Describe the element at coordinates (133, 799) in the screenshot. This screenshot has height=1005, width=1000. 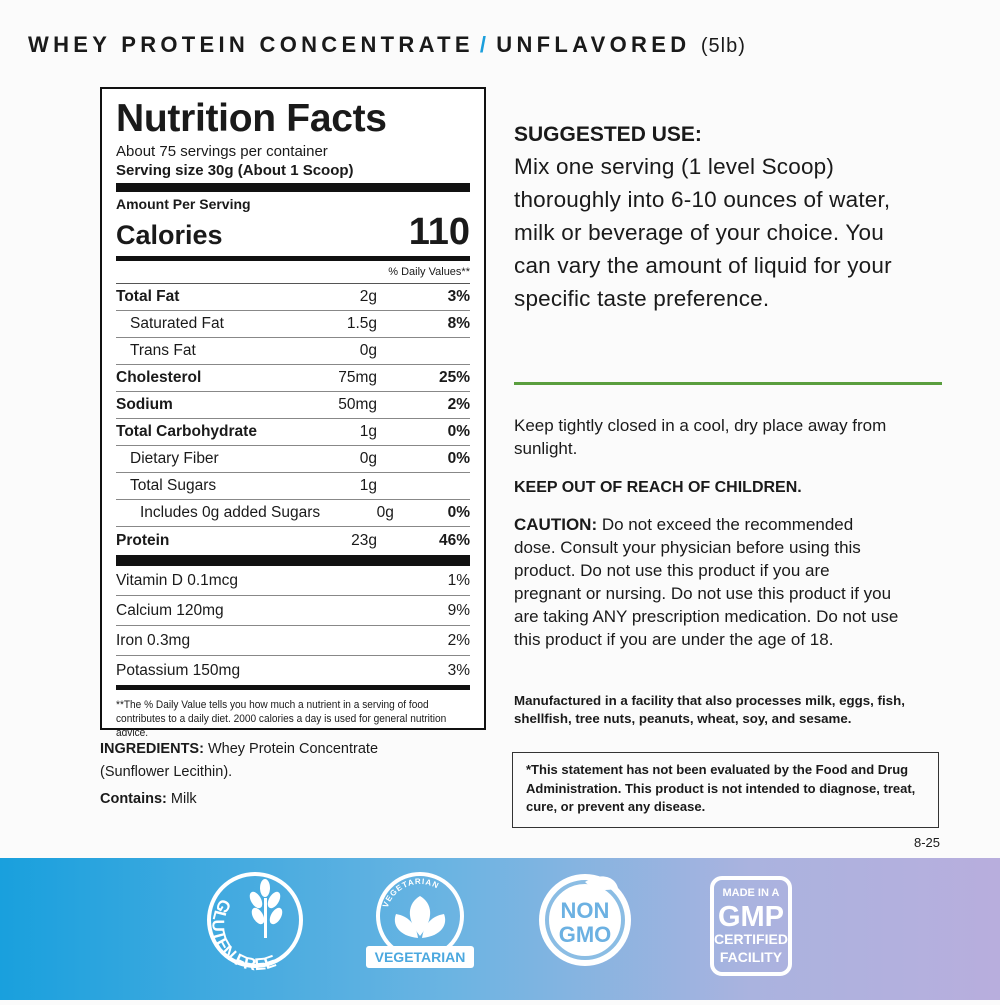
I see `contains-label: Contains:` at that location.